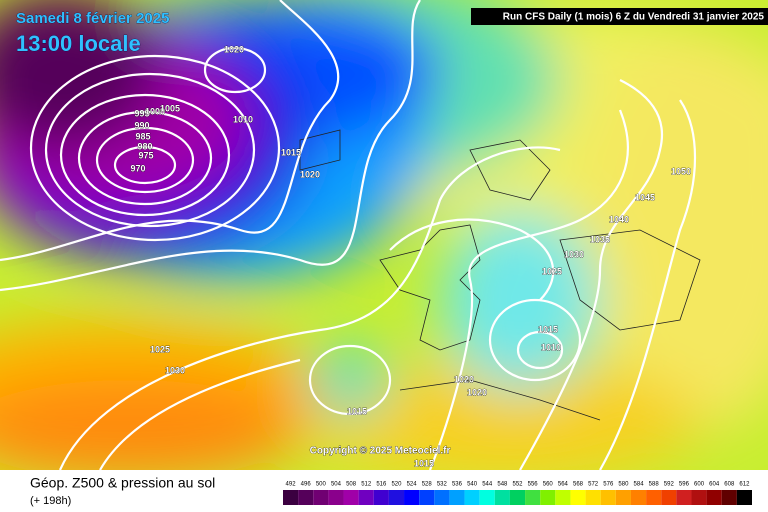  Describe the element at coordinates (548, 485) in the screenshot. I see `legend-label: 560` at that location.